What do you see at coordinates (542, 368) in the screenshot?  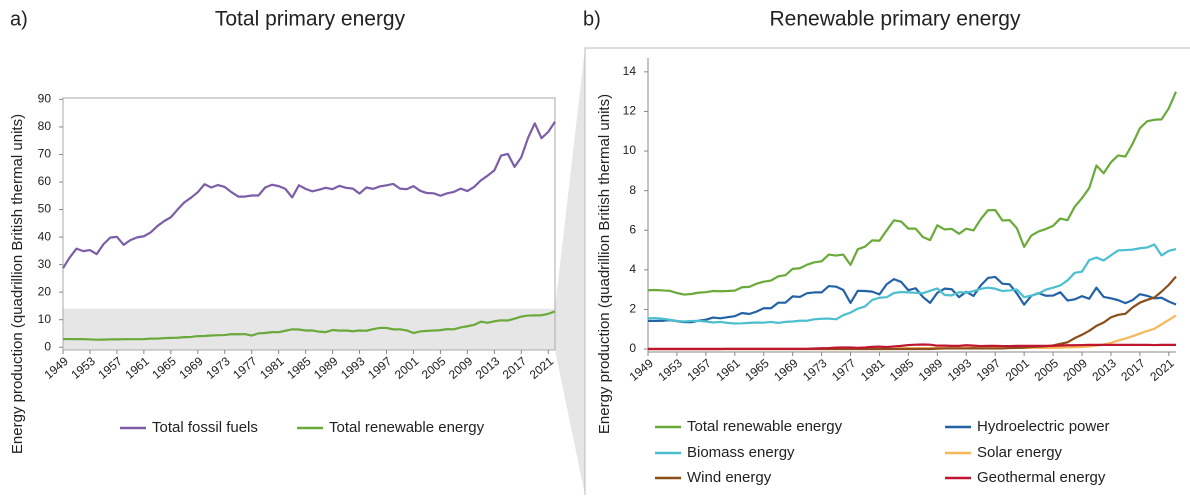 I see `x-tick-label: 2021` at bounding box center [542, 368].